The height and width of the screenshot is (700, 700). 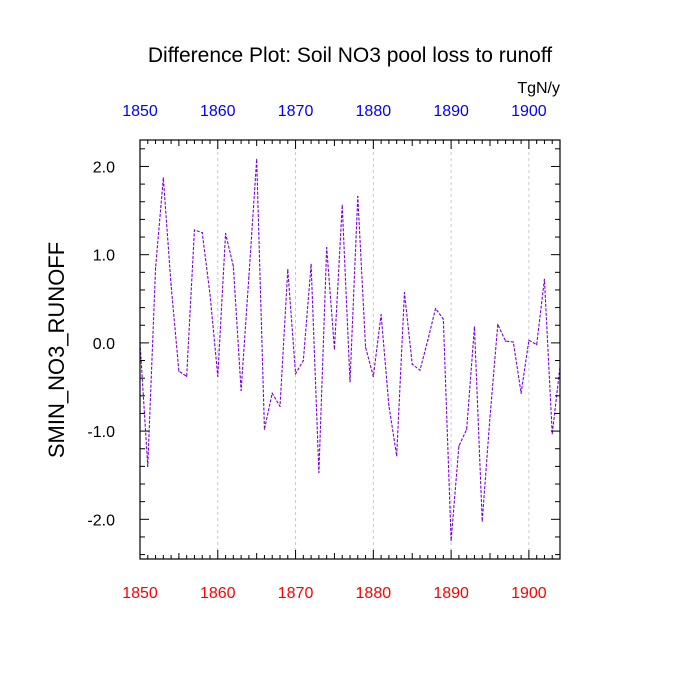 What do you see at coordinates (374, 111) in the screenshot?
I see `x-tick-label-top: 1880` at bounding box center [374, 111].